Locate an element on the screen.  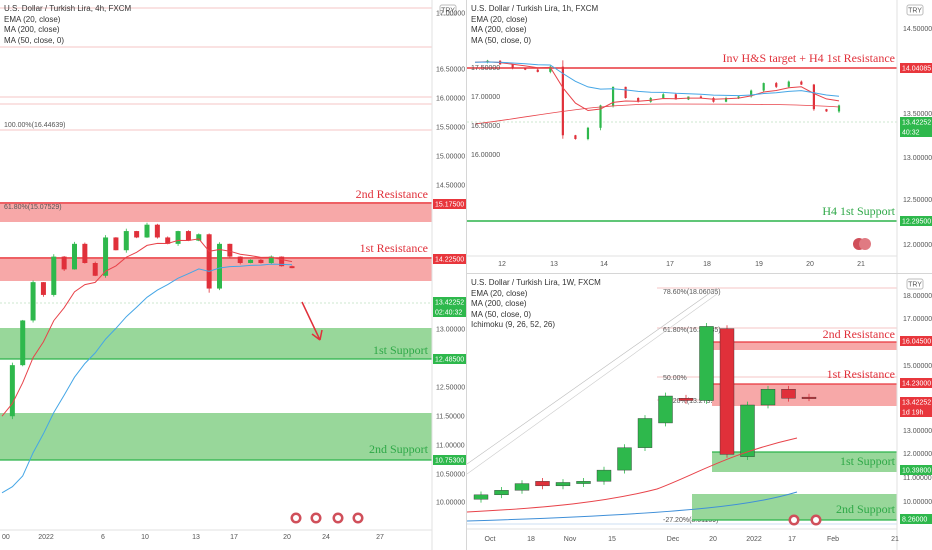
fib-label: 61.80%(15.07529) is located at coordinates (33, 207).